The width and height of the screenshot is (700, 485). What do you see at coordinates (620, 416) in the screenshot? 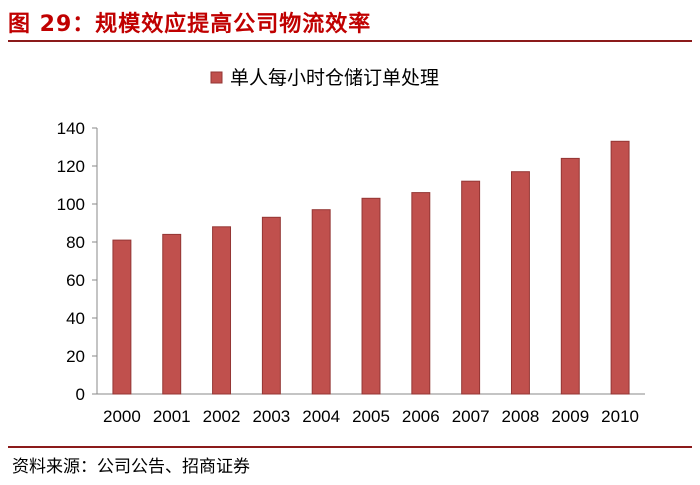
I see `x-tick-label: 2010` at bounding box center [620, 416].